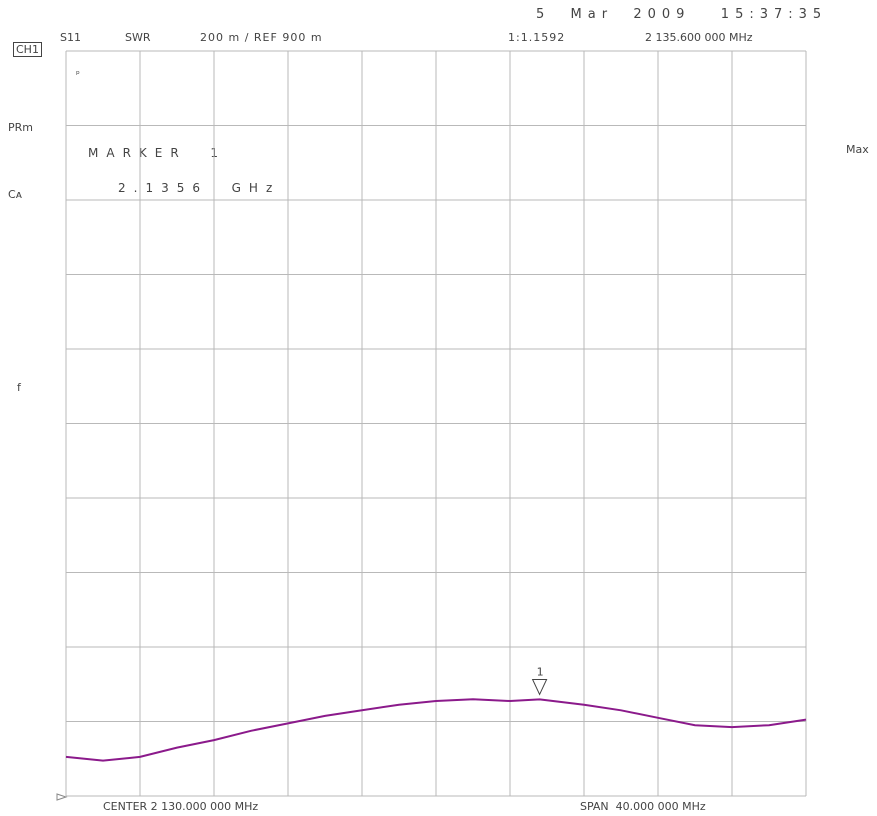 The width and height of the screenshot is (877, 816). I want to click on label-max: Max, so click(857, 149).